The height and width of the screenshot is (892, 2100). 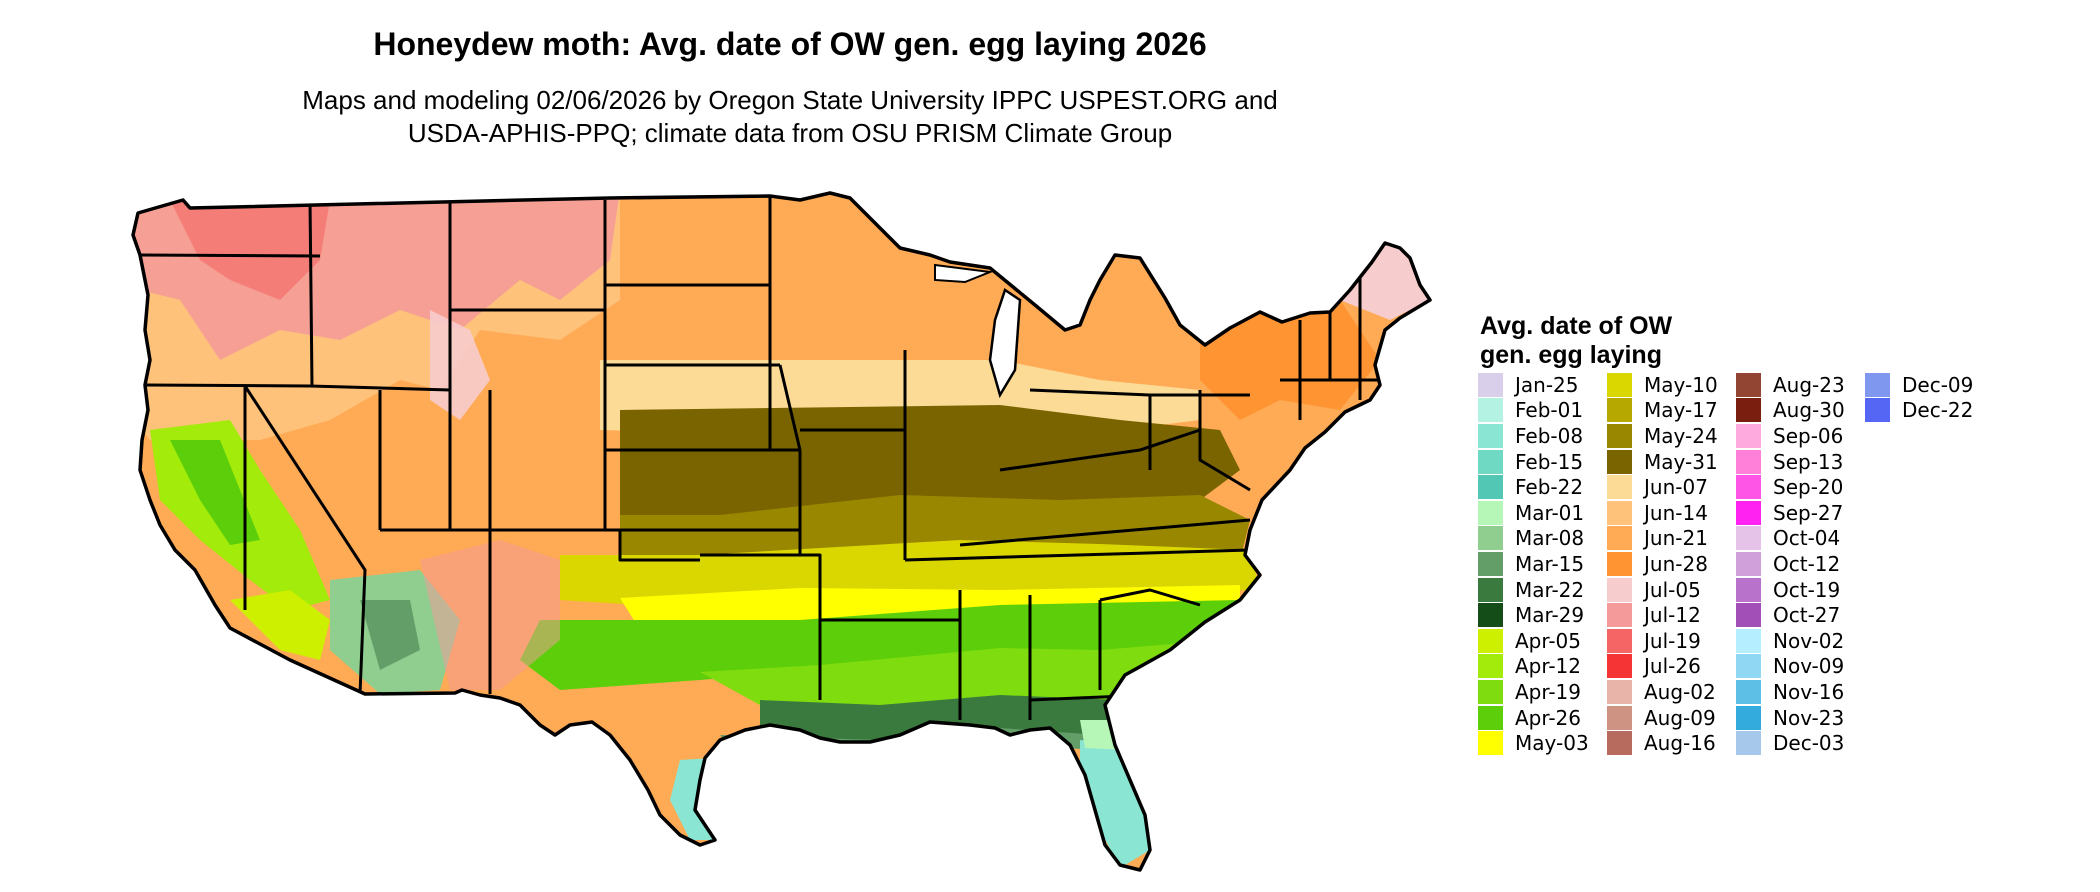 What do you see at coordinates (1807, 615) in the screenshot?
I see `legend-label: Oct-27` at bounding box center [1807, 615].